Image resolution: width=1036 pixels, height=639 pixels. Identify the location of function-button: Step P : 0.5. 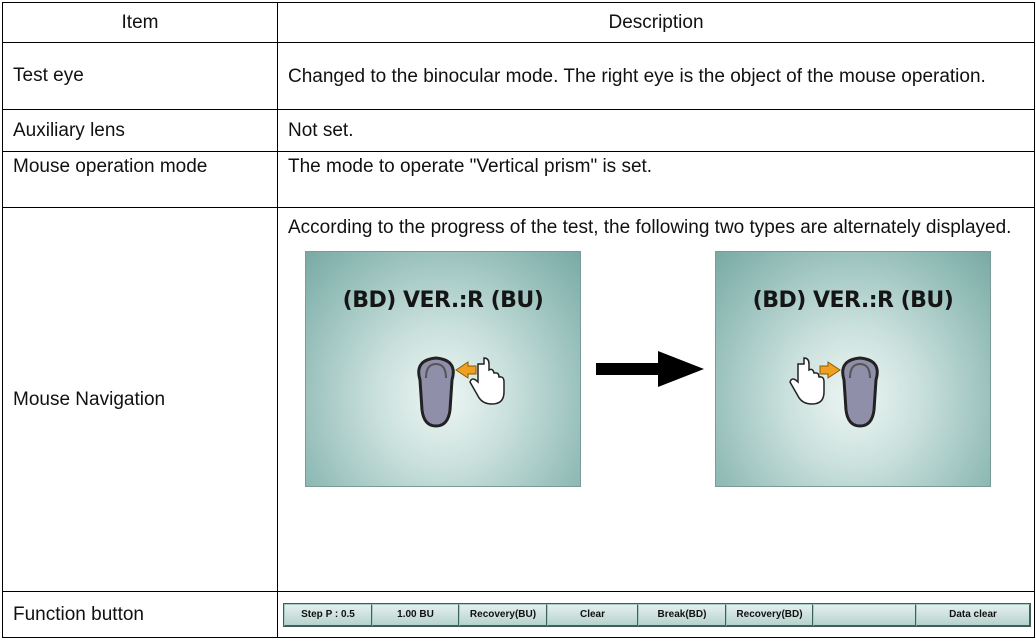
(328, 614).